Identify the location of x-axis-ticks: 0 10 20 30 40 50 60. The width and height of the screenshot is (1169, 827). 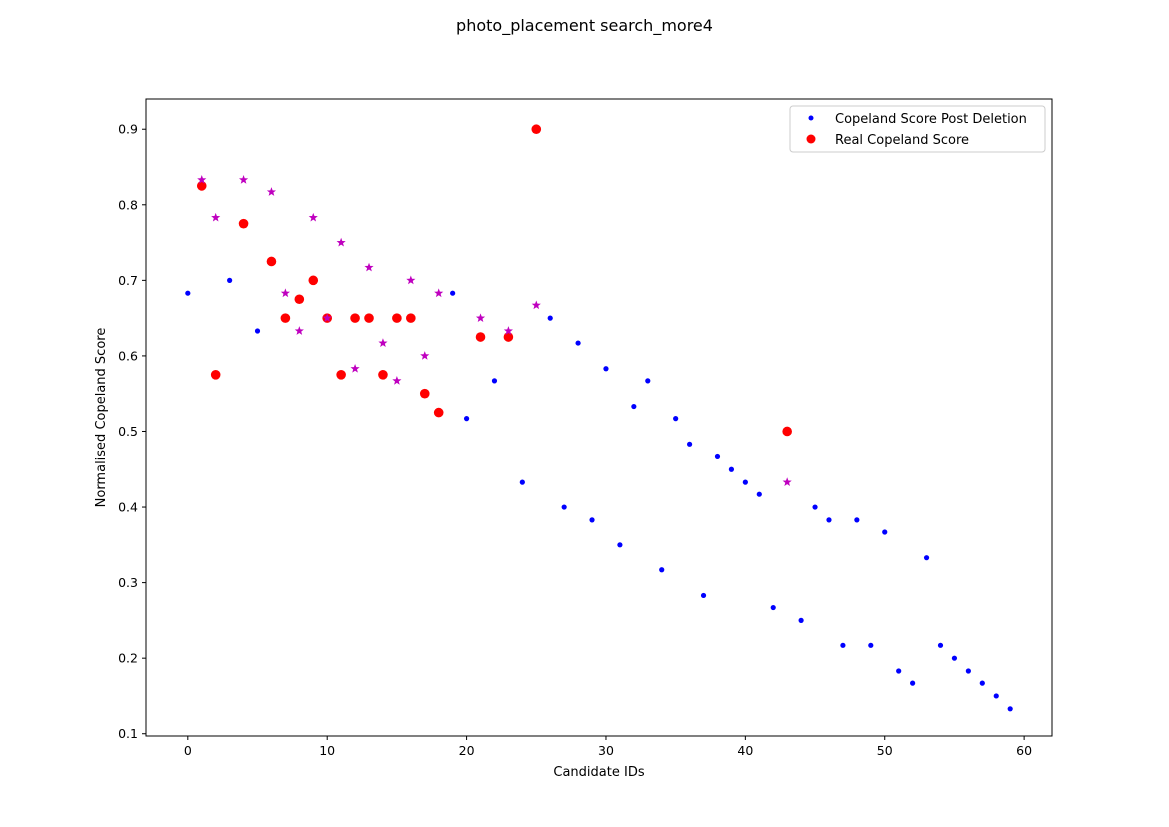
(608, 747).